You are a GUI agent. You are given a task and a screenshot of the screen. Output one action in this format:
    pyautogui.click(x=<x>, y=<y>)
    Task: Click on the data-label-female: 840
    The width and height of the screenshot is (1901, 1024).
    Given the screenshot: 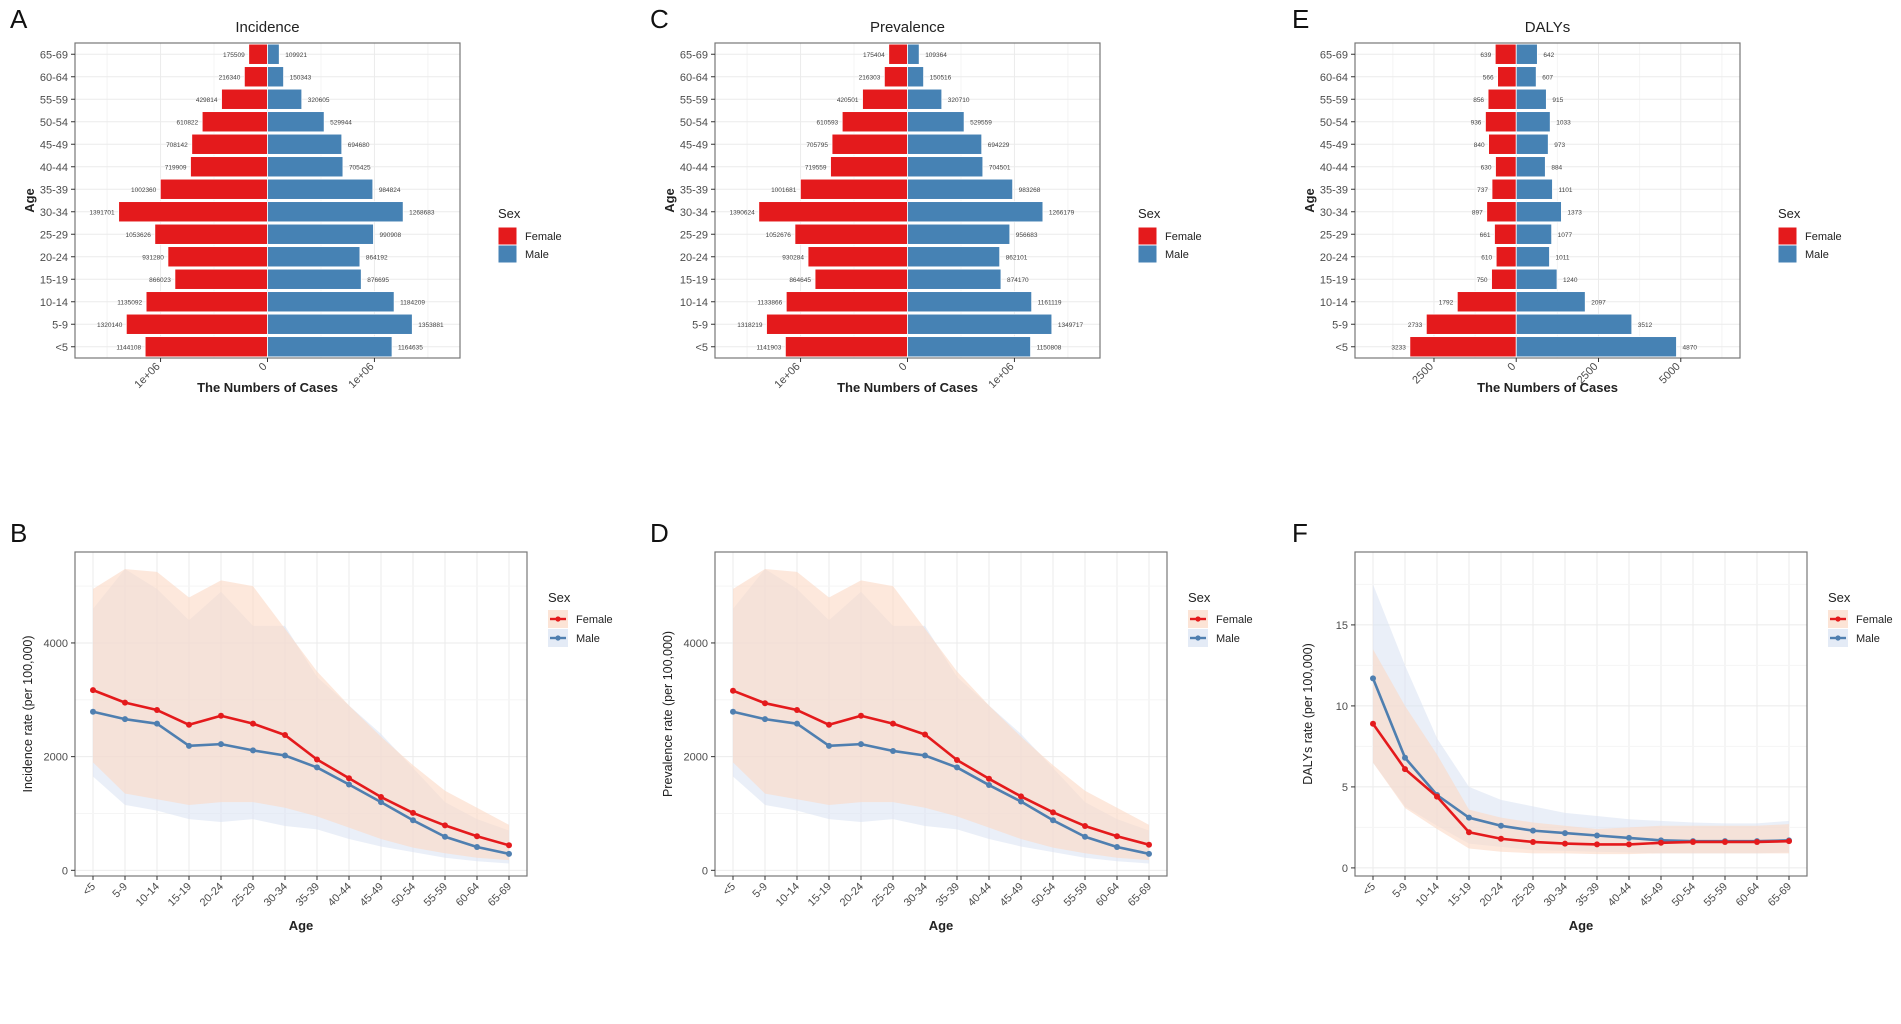 What is the action you would take?
    pyautogui.click(x=1479, y=145)
    